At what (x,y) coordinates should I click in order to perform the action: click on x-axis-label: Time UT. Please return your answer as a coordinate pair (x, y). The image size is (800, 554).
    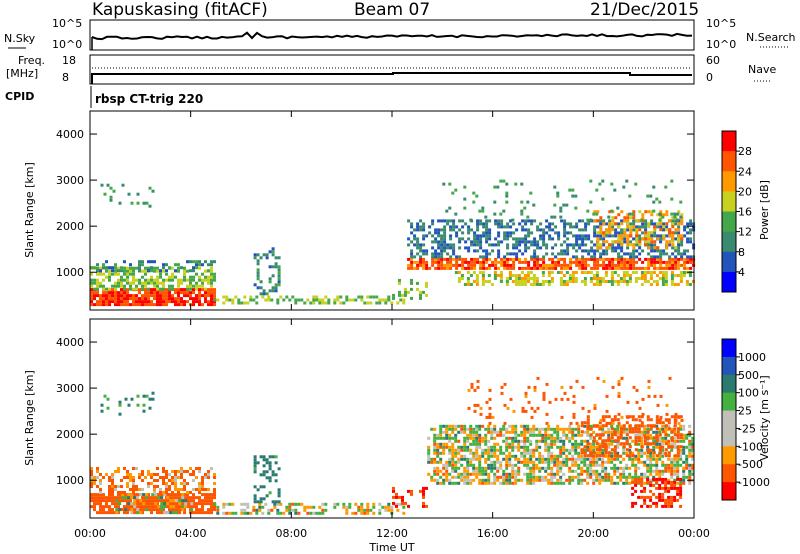
    Looking at the image, I should click on (391, 547).